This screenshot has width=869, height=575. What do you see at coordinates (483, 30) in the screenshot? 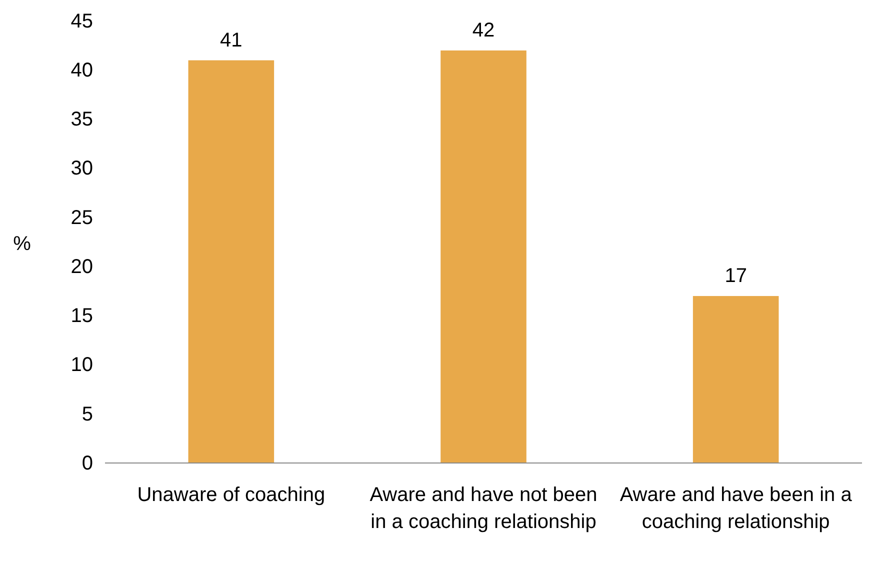
I see `data-label: 42` at bounding box center [483, 30].